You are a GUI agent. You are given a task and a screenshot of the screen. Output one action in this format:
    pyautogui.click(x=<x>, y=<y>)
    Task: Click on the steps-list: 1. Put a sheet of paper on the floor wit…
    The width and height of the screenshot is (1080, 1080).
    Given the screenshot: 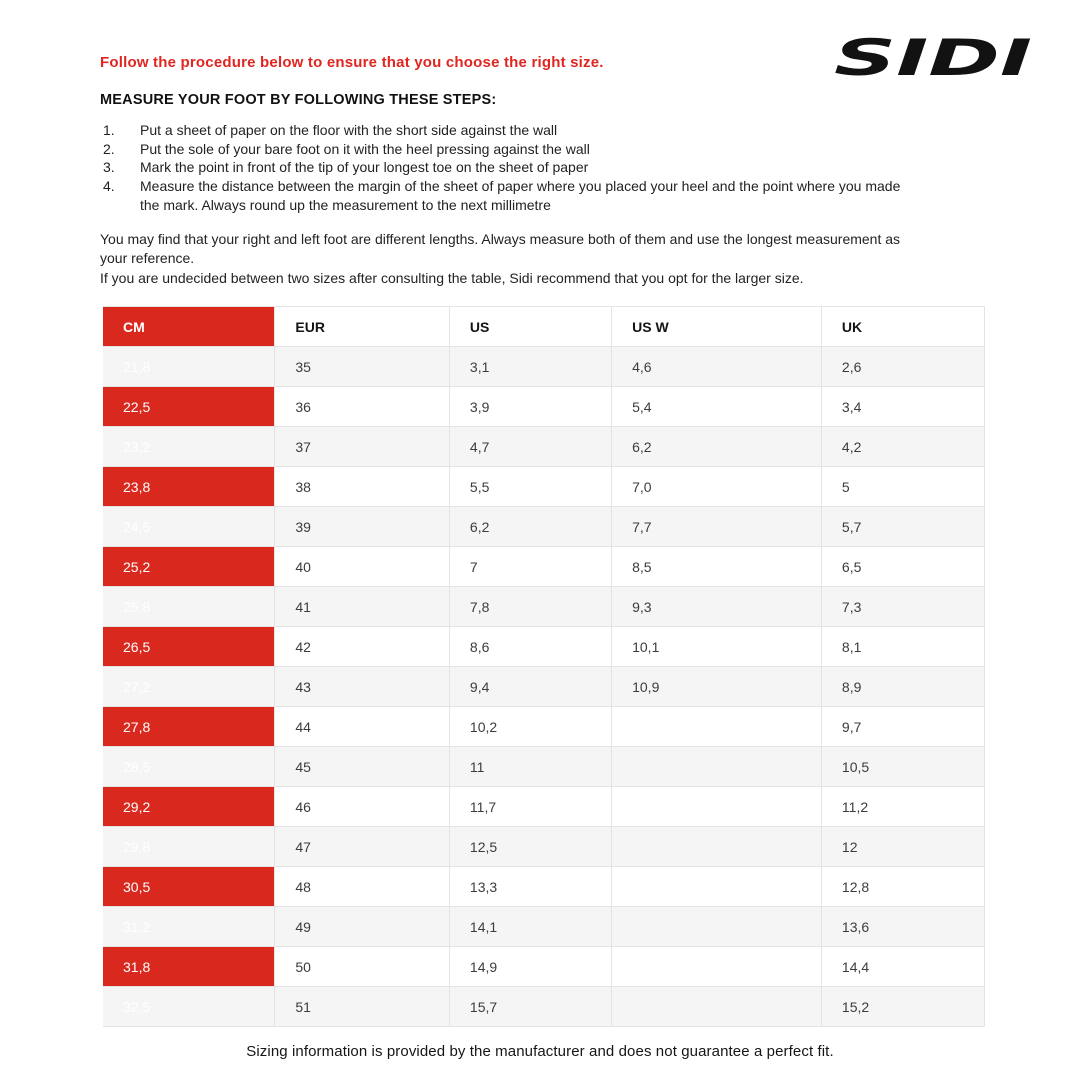 What is the action you would take?
    pyautogui.click(x=501, y=168)
    